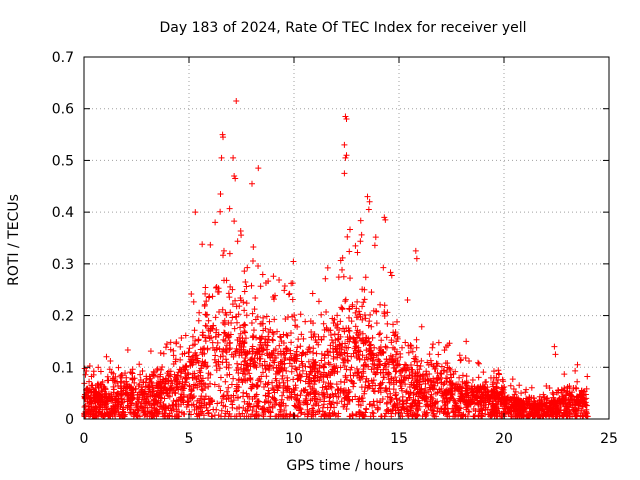 The height and width of the screenshot is (480, 640). Describe the element at coordinates (63, 265) in the screenshot. I see `y-tick-label: 0.3` at that location.